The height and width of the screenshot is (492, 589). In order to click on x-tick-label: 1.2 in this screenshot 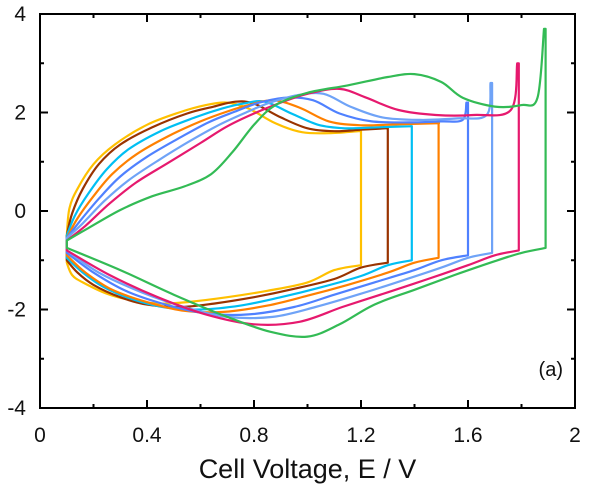, I will do `click(360, 435)`.